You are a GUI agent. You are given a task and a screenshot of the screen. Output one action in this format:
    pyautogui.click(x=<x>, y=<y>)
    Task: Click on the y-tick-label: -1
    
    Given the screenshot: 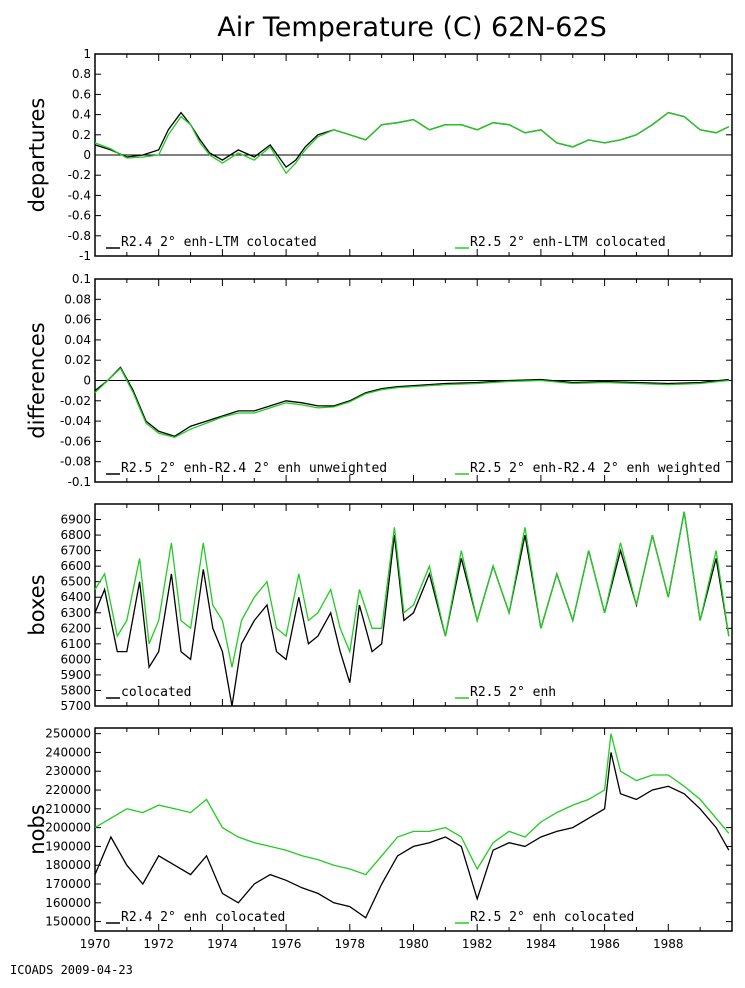 What is the action you would take?
    pyautogui.click(x=85, y=256)
    